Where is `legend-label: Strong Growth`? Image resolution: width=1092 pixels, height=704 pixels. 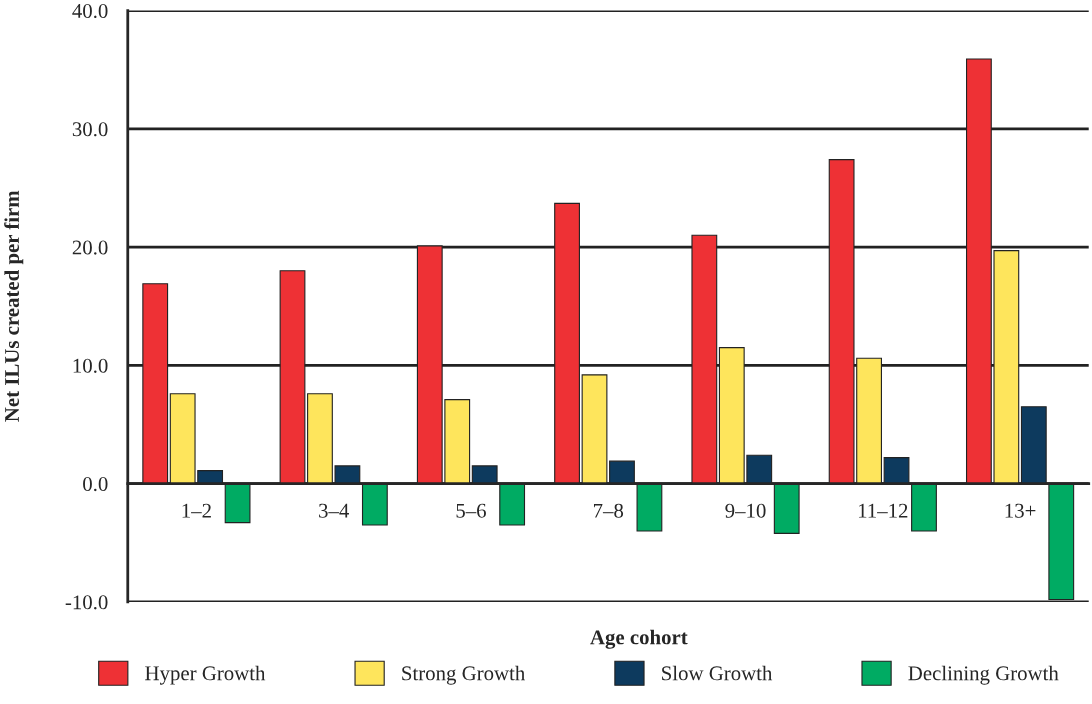
legend-label: Strong Growth is located at coordinates (464, 675).